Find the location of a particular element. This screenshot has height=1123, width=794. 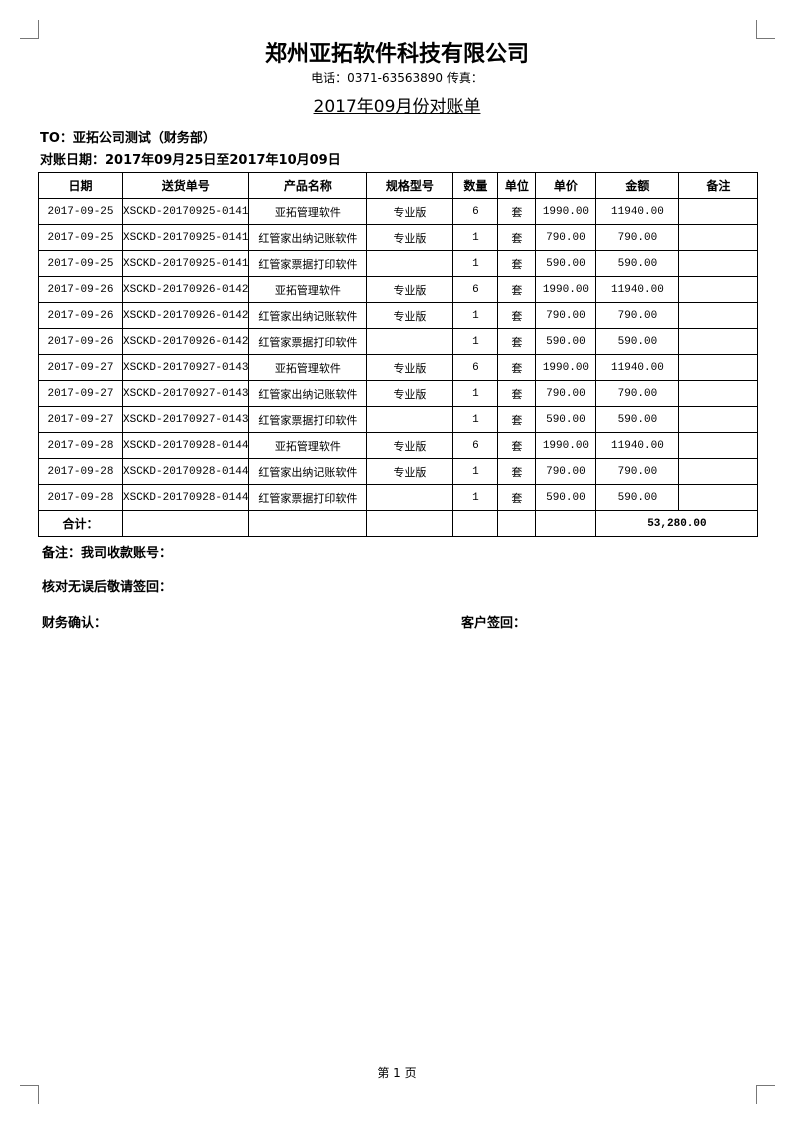

header-row: 日期 送货单号 产品名称 规格型号 数量 单位 单价 金额 备注 is located at coordinates (398, 185).